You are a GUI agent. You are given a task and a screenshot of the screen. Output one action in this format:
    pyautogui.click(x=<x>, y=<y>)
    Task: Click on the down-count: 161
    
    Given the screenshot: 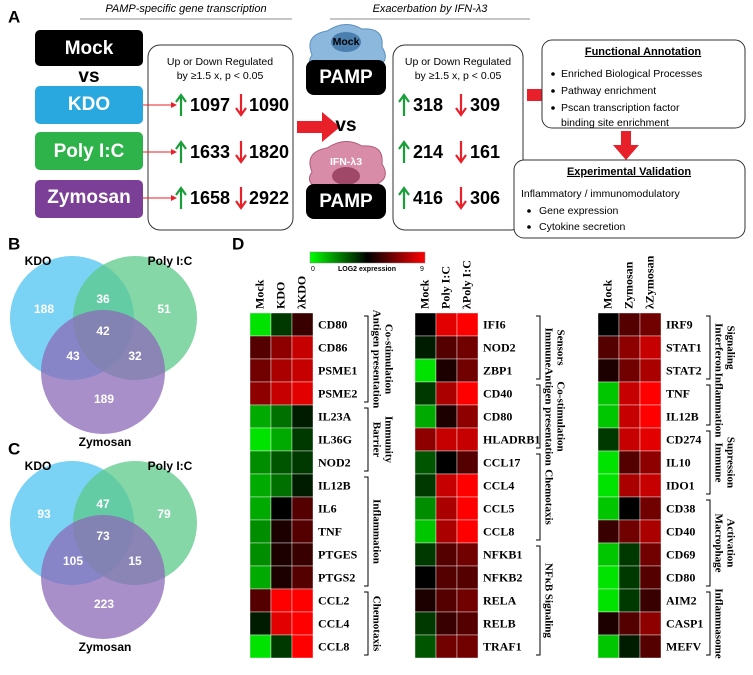 What is the action you would take?
    pyautogui.click(x=485, y=152)
    